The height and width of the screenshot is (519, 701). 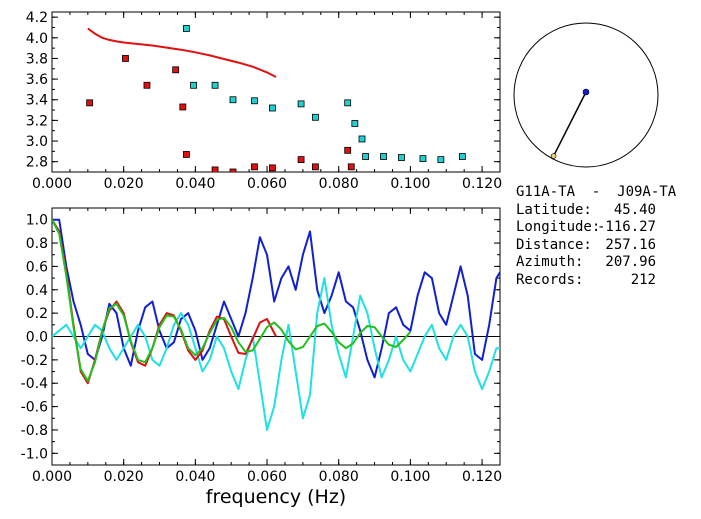 What do you see at coordinates (37, 244) in the screenshot?
I see `y-tick-label: 0.8` at bounding box center [37, 244].